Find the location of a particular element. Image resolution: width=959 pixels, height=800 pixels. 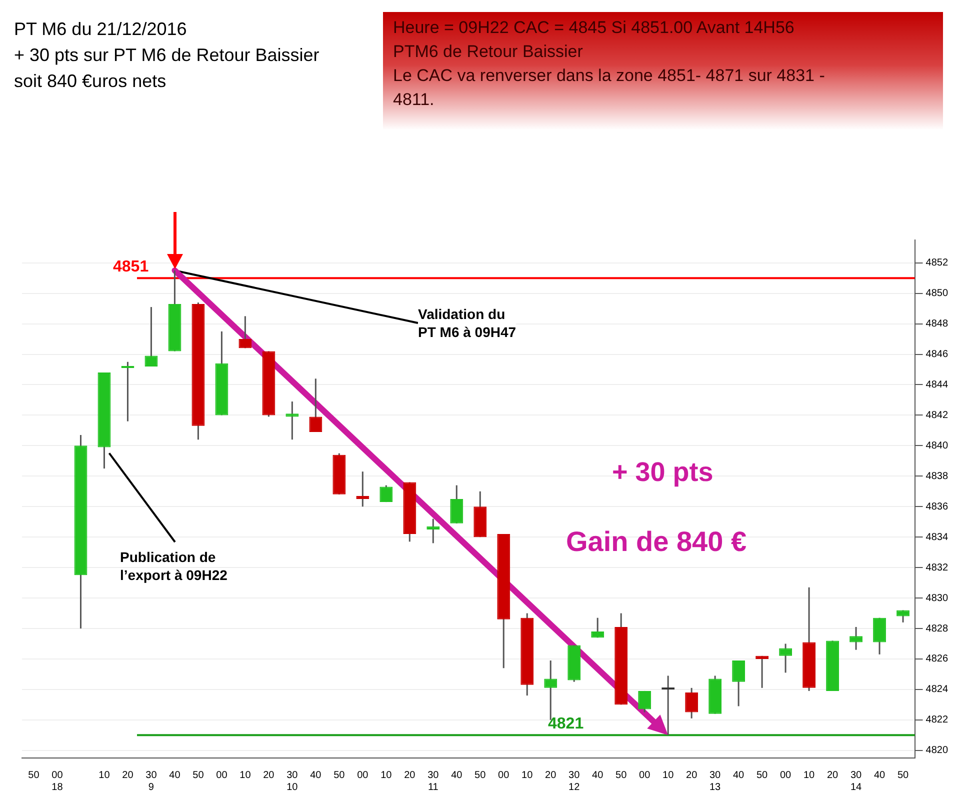

y-tick-label: 4844 is located at coordinates (937, 384).